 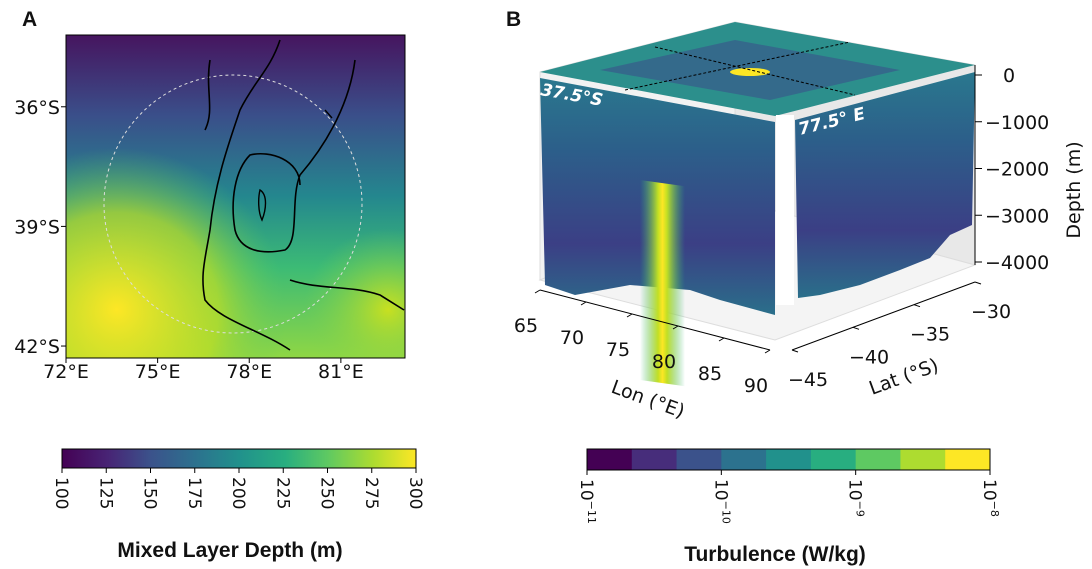 I want to click on x-tick-label: 81°E, so click(x=341, y=372).